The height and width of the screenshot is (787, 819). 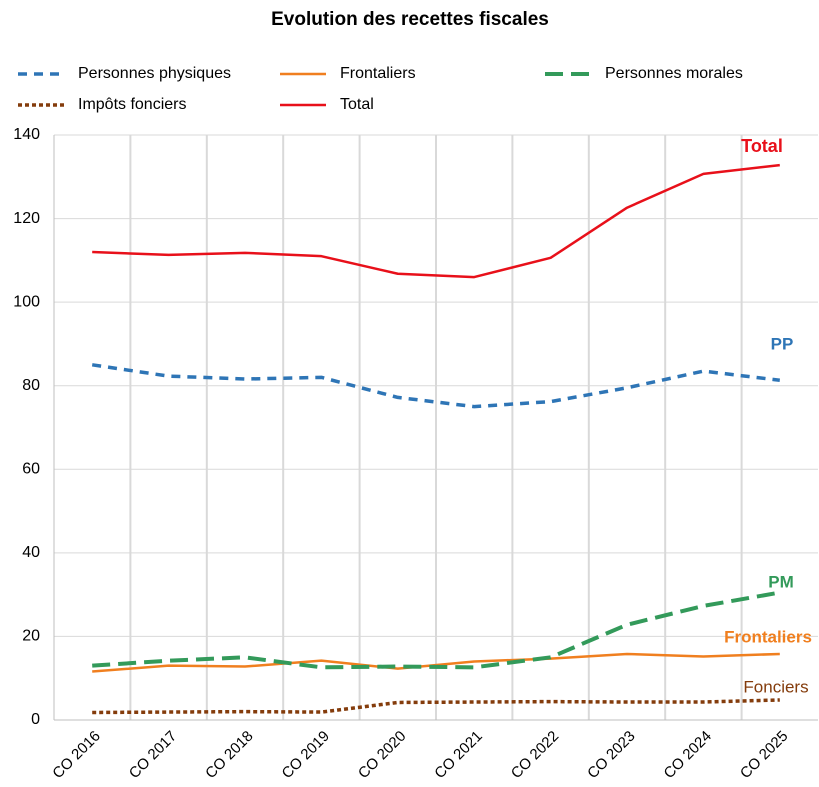 What do you see at coordinates (31, 636) in the screenshot?
I see `y-tick-label: 20` at bounding box center [31, 636].